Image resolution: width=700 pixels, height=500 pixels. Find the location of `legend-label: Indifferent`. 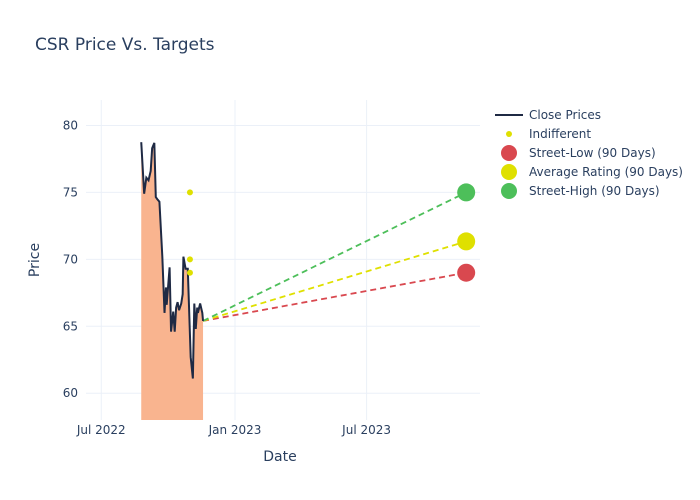

legend-label: Indifferent is located at coordinates (560, 134).